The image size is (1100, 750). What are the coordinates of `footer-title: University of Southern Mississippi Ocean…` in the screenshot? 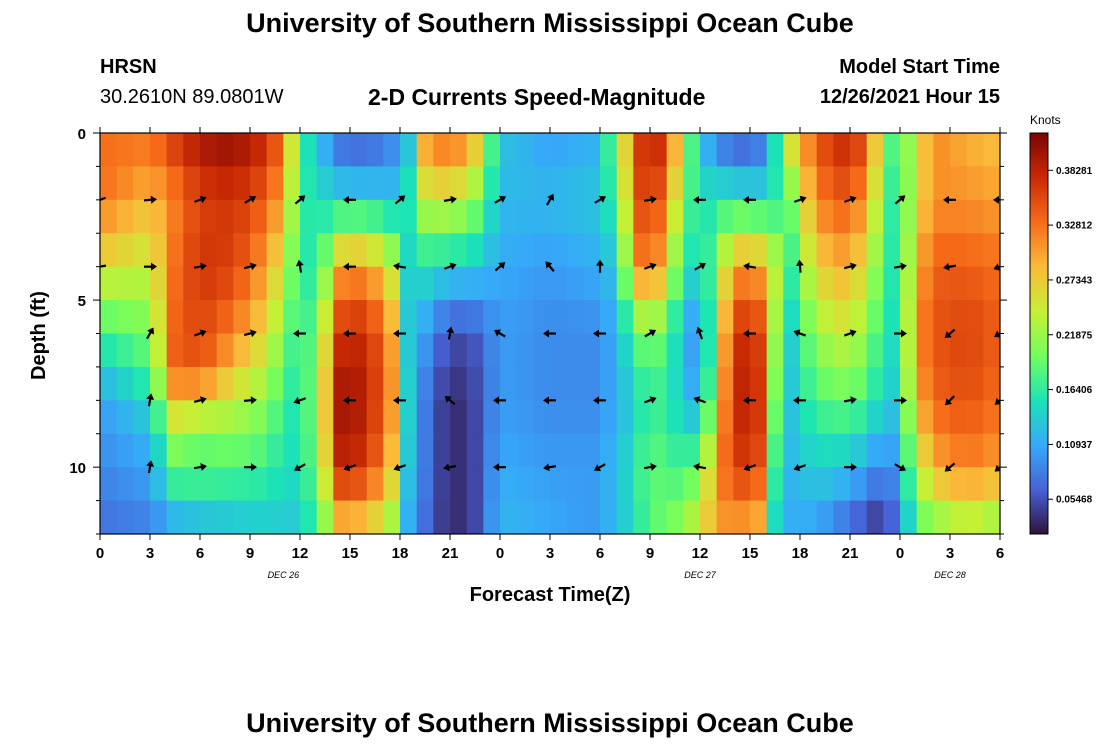 It's located at (550, 723).